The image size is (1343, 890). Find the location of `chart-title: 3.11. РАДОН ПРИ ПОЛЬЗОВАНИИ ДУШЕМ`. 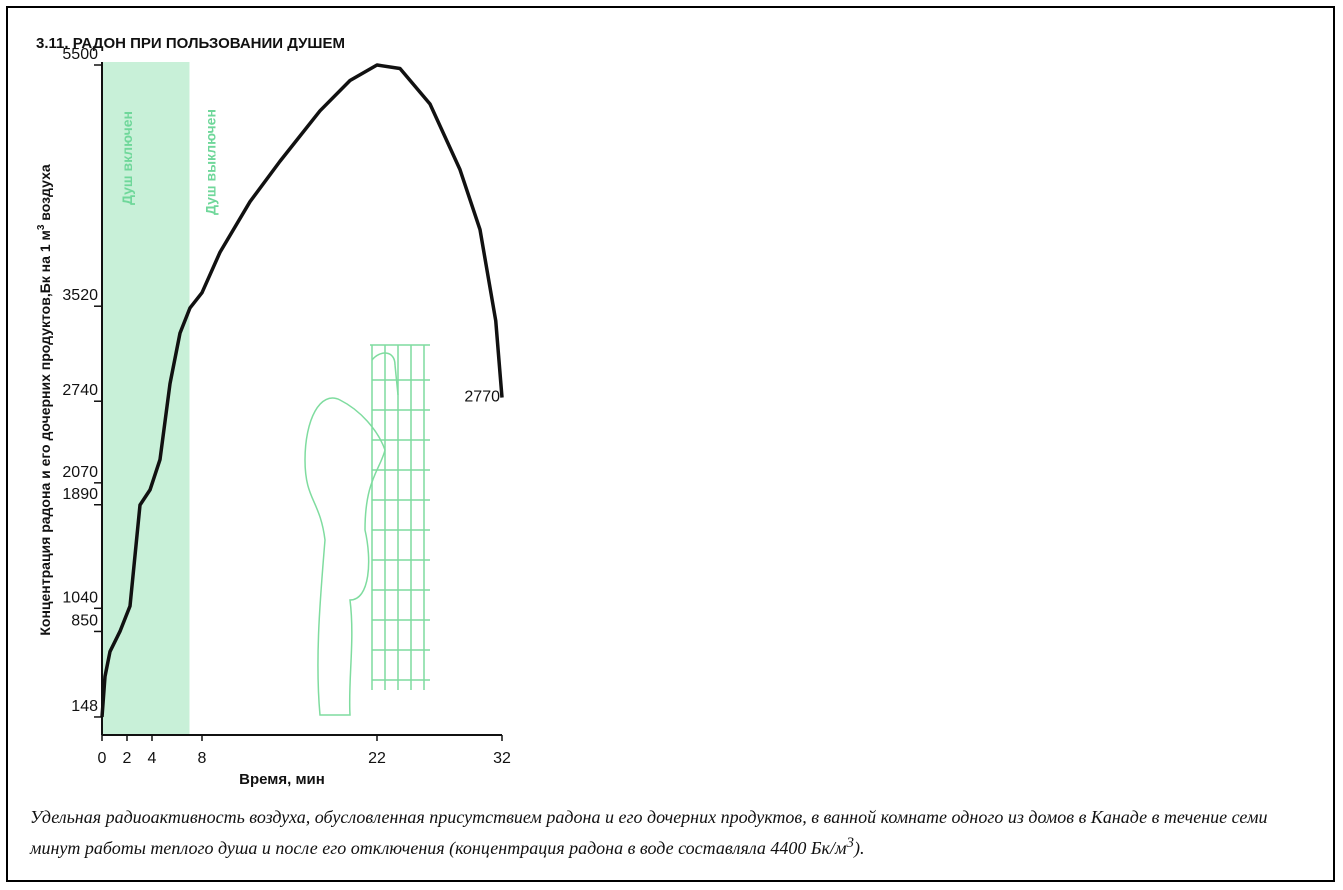

chart-title: 3.11. РАДОН ПРИ ПОЛЬЗОВАНИИ ДУШЕМ is located at coordinates (190, 43).